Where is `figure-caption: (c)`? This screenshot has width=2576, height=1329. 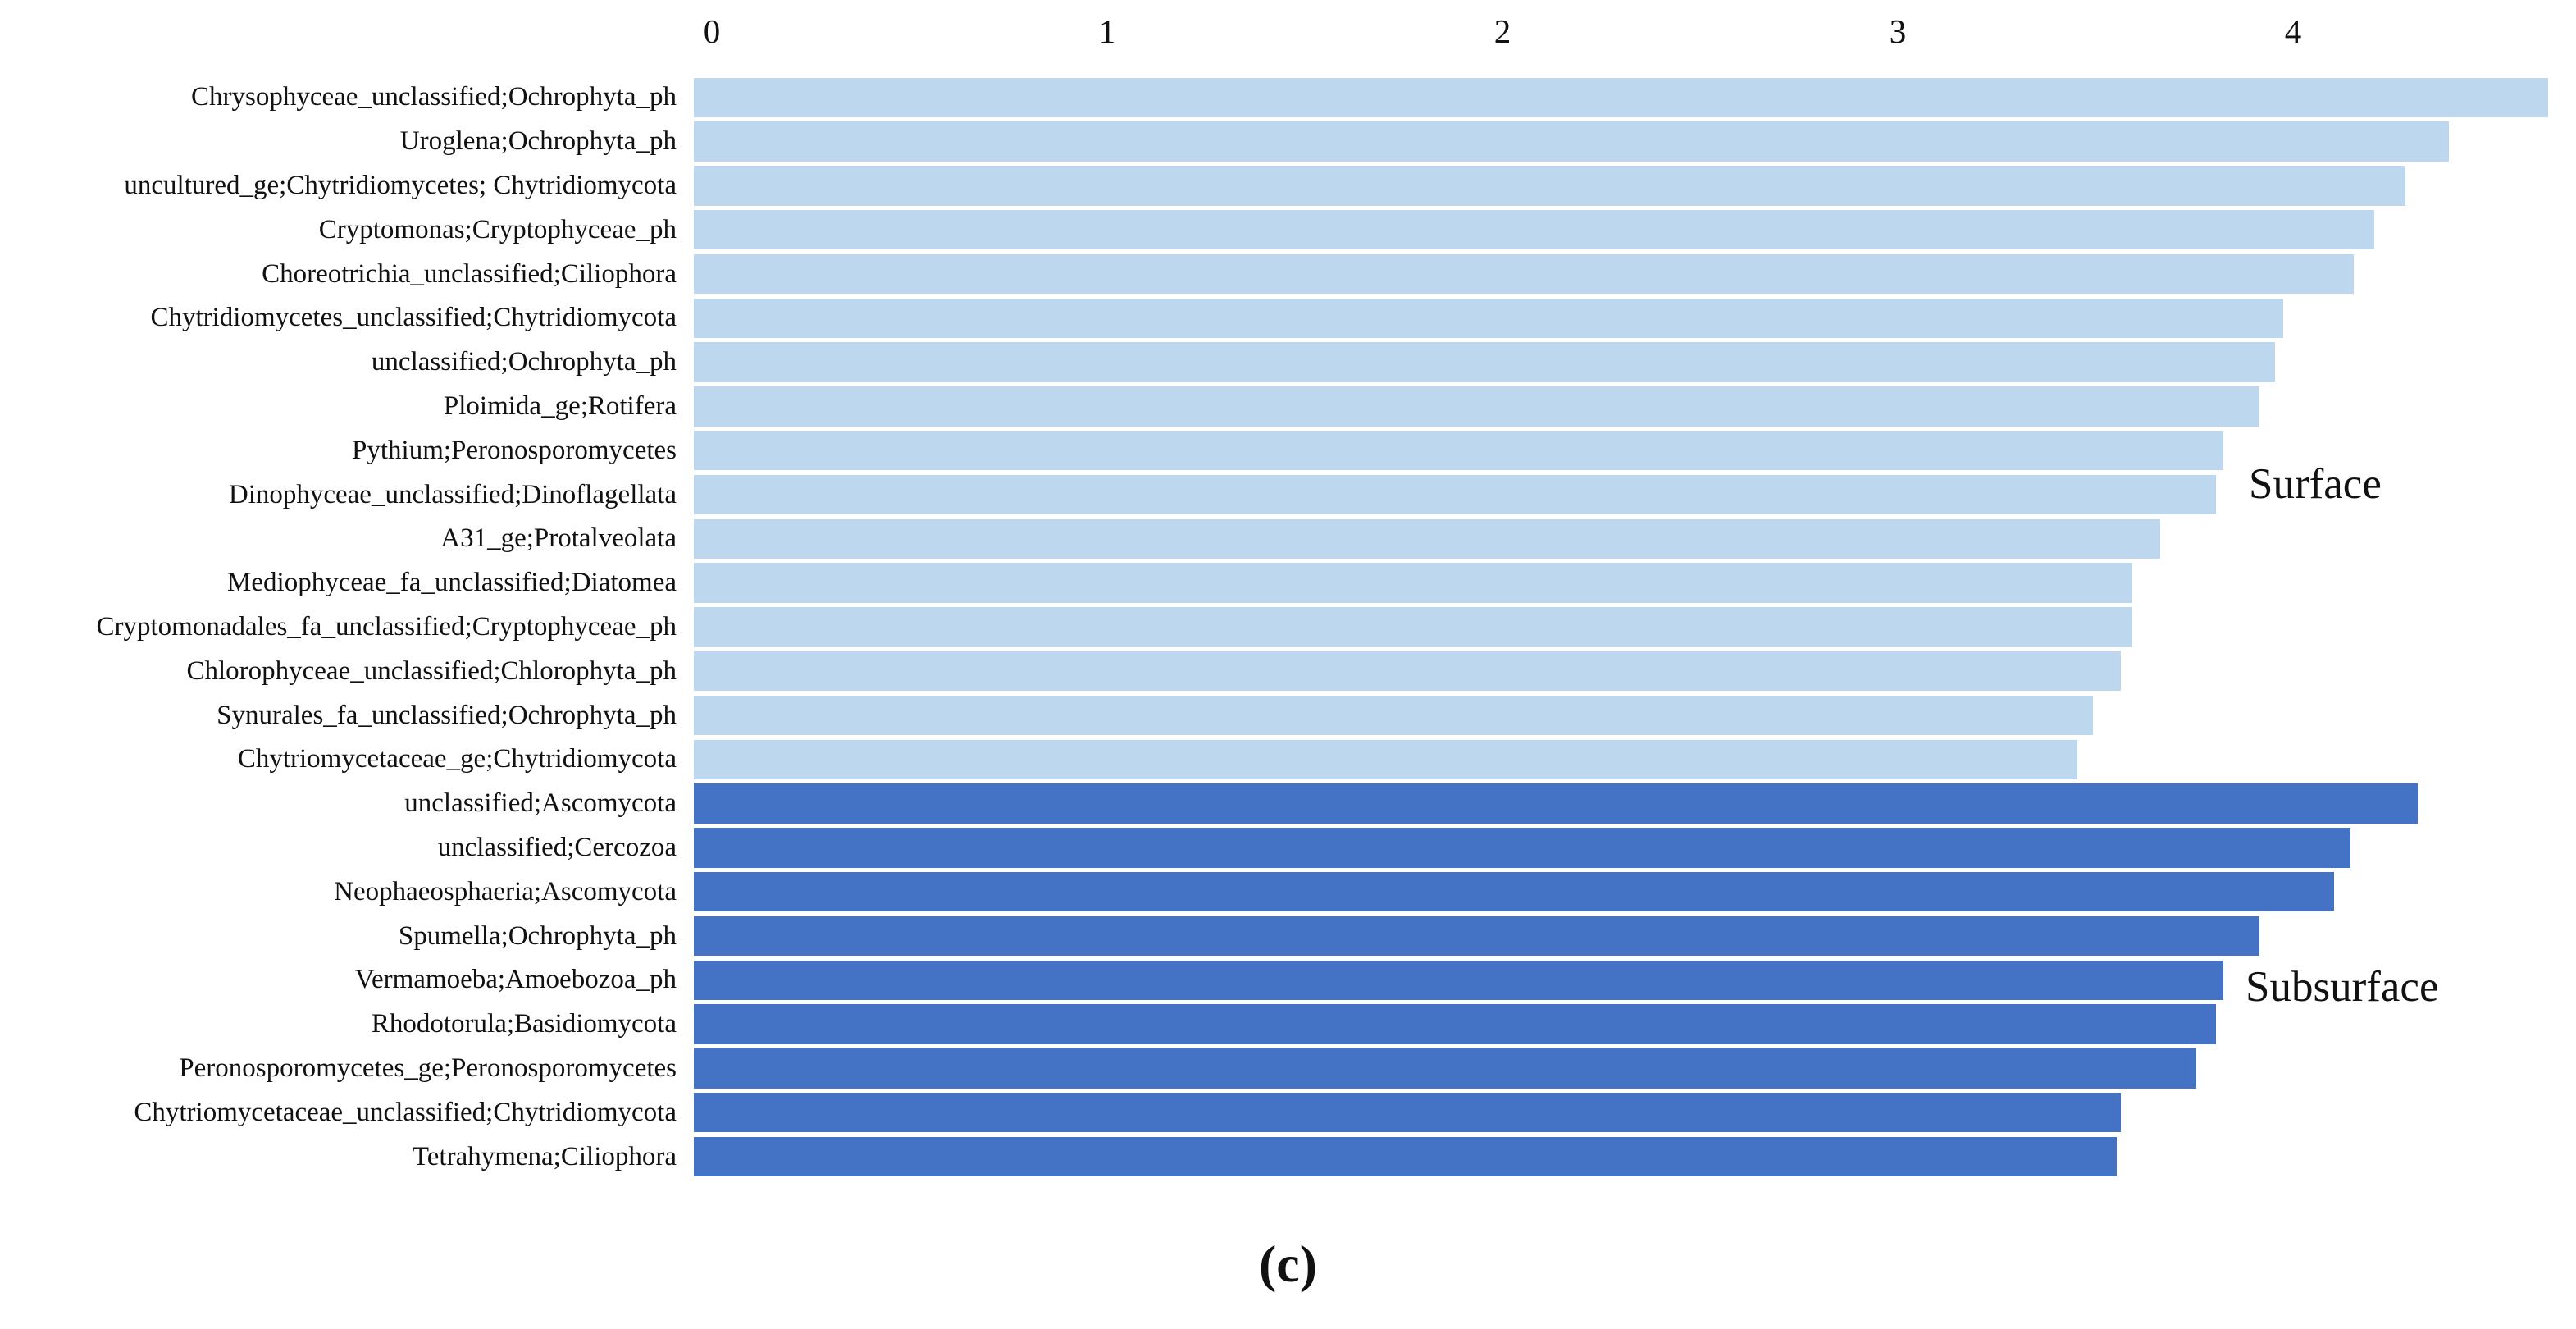 figure-caption: (c) is located at coordinates (1288, 1264).